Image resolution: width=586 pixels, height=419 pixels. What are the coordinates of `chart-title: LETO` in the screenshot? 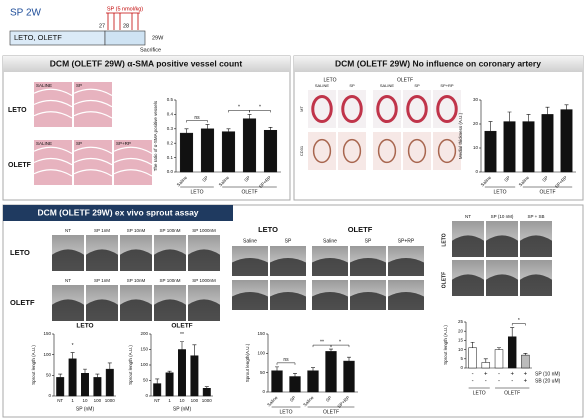 It's located at (84, 326).